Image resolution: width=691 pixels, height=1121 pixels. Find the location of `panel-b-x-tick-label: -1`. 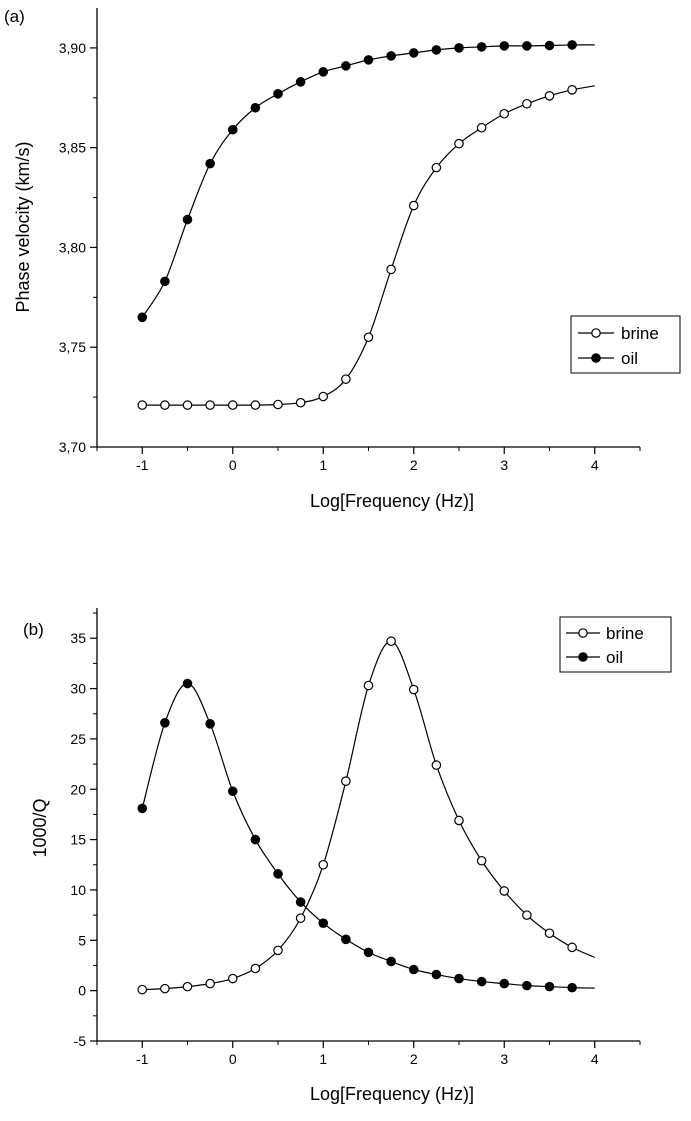

panel-b-x-tick-label: -1 is located at coordinates (142, 1059).